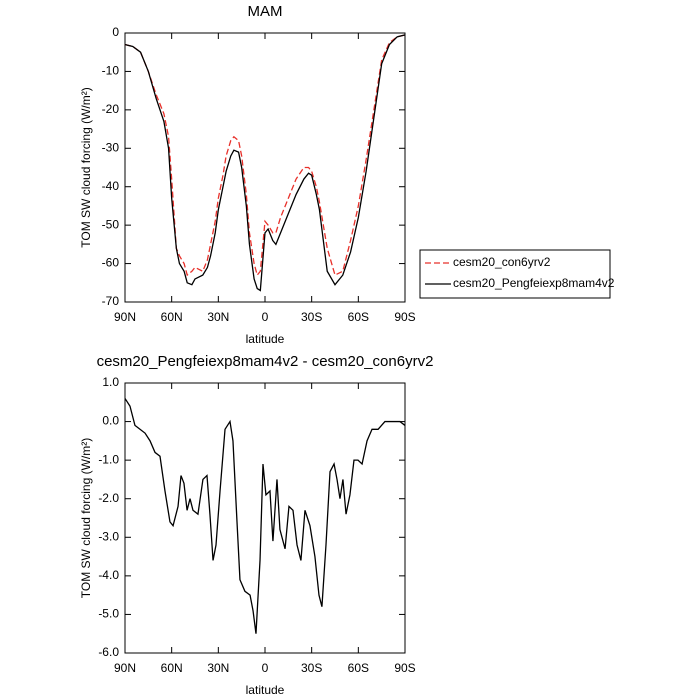 This screenshot has width=700, height=700. I want to click on legend-box, so click(515, 274).